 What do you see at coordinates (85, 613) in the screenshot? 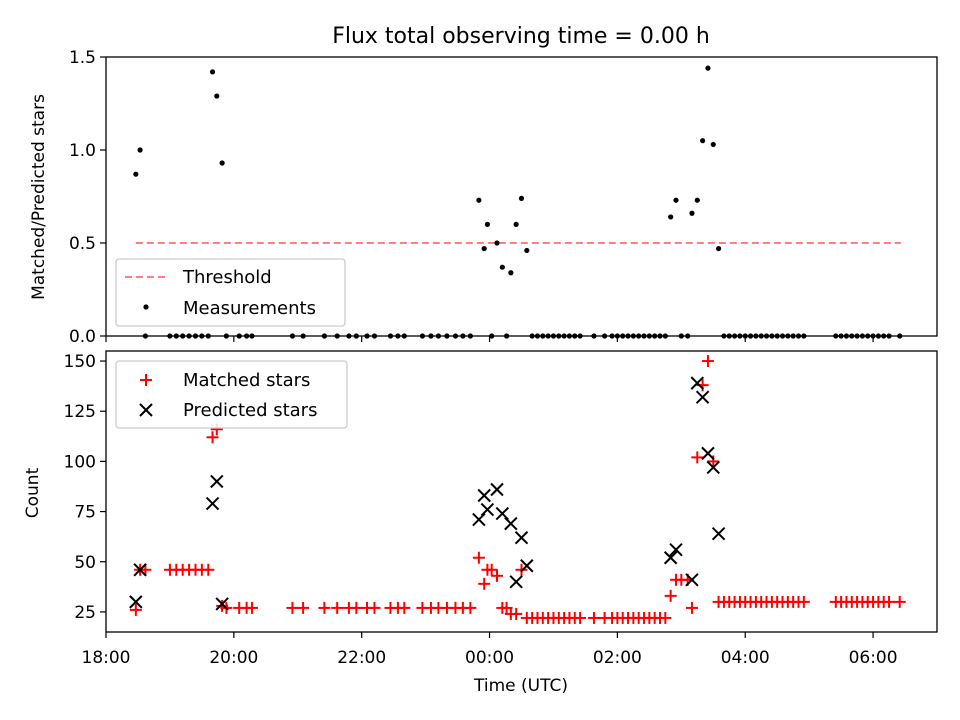
I see `bottom-y-tick-label: 25` at bounding box center [85, 613].